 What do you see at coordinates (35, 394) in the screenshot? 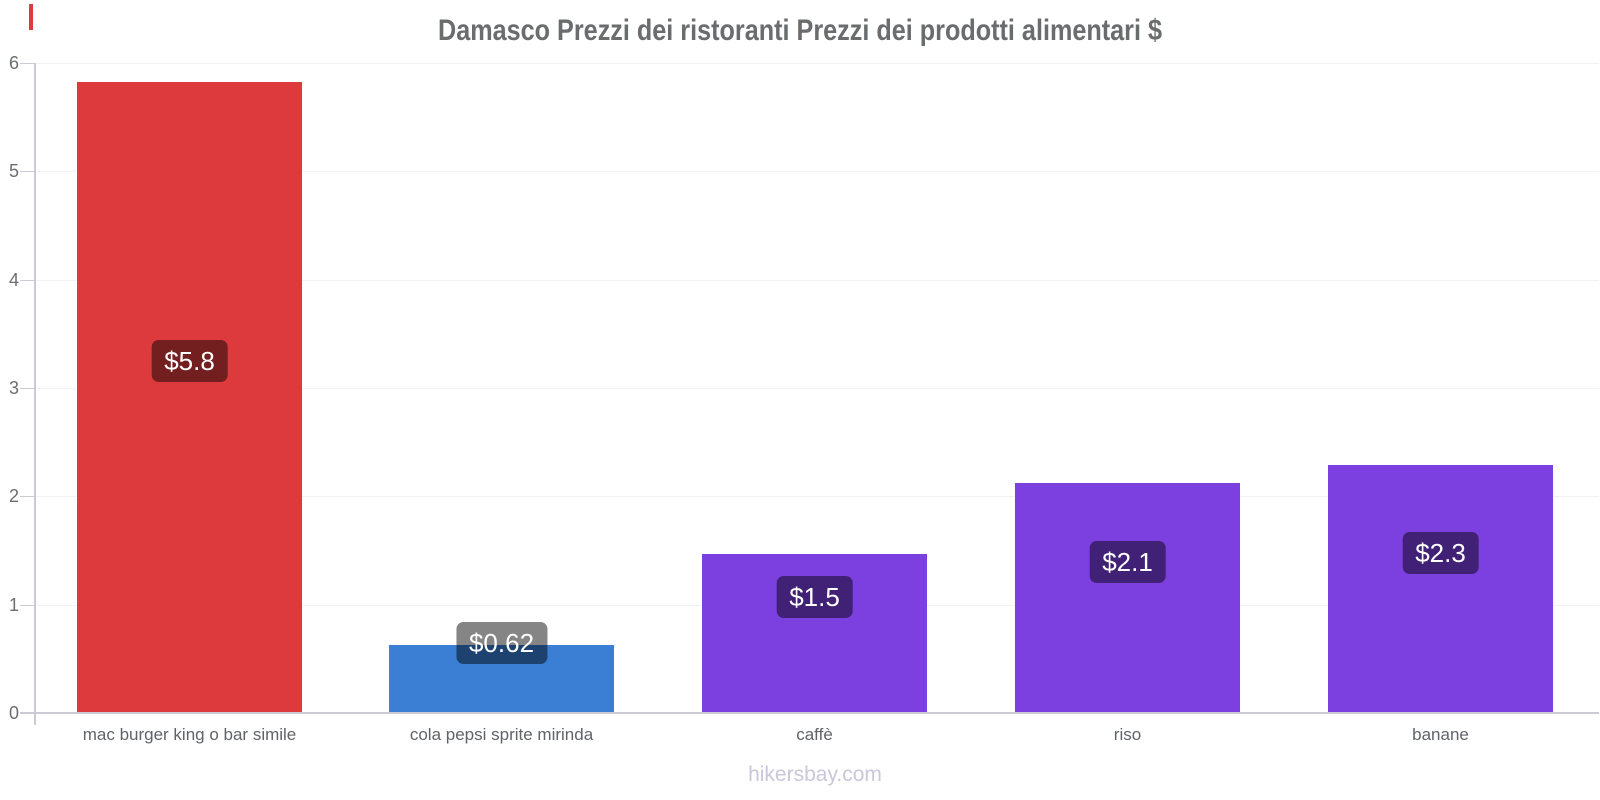
I see `y-axis-line` at bounding box center [35, 394].